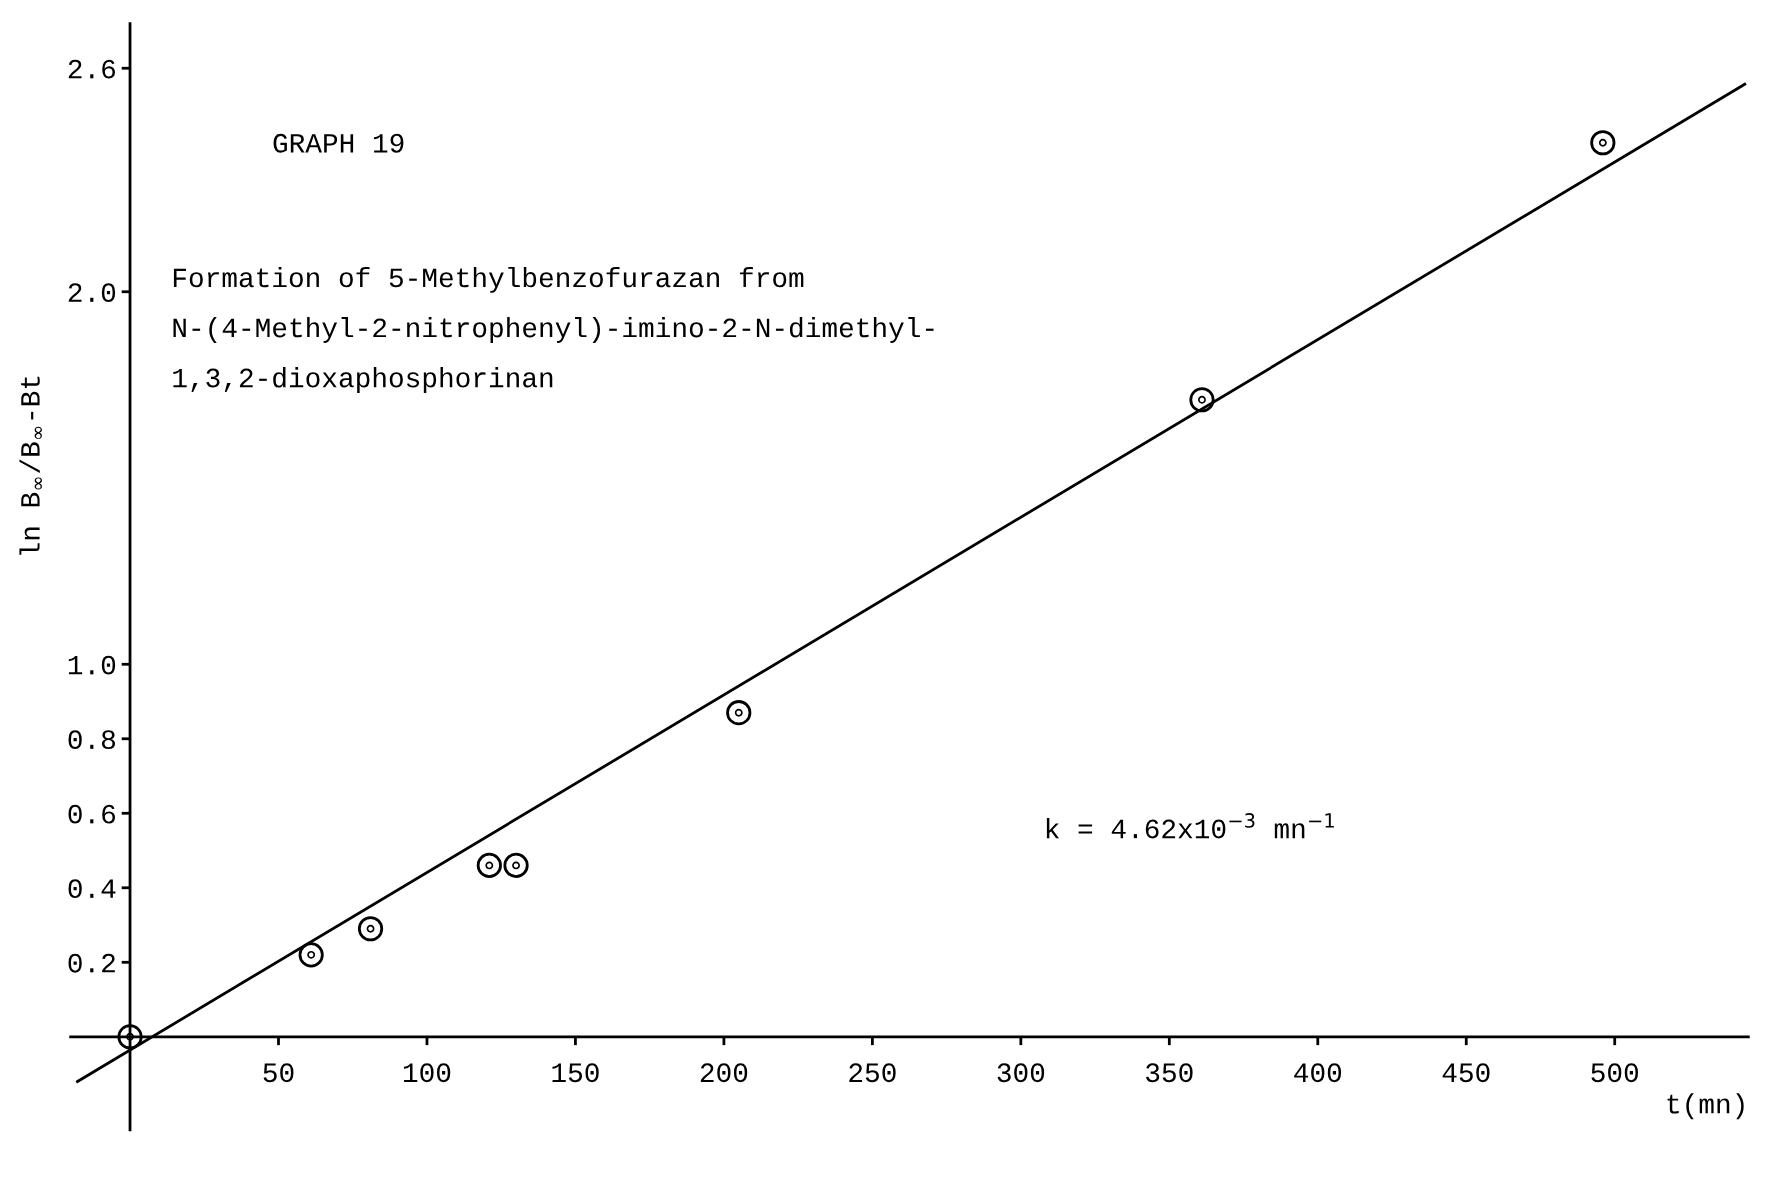 The image size is (1766, 1177). I want to click on x-tick-label: 400, so click(1318, 1073).